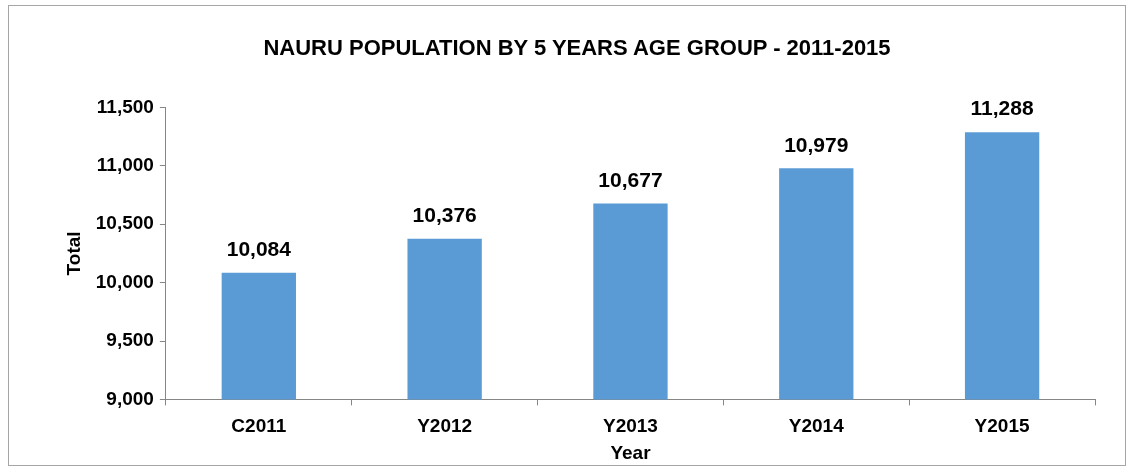 The height and width of the screenshot is (466, 1128). Describe the element at coordinates (816, 144) in the screenshot. I see `data-label: 10,979` at that location.